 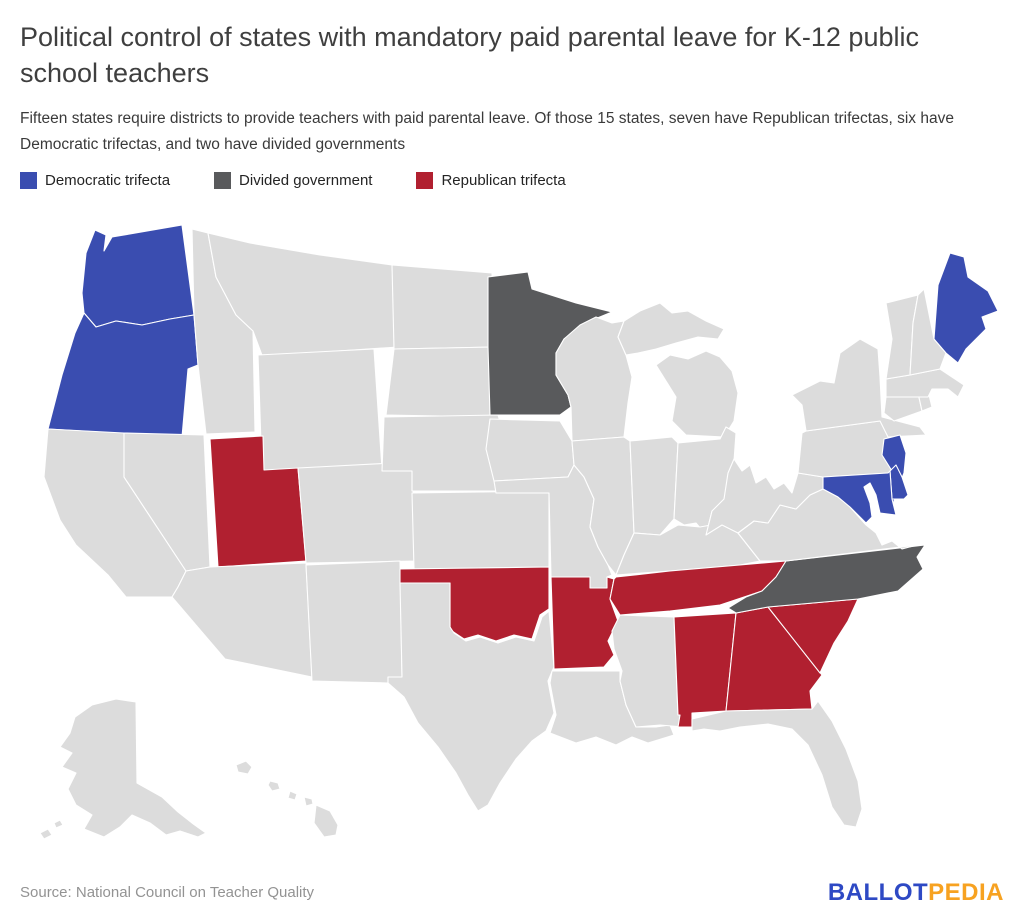 I want to click on state-maine, so click(x=966, y=308).